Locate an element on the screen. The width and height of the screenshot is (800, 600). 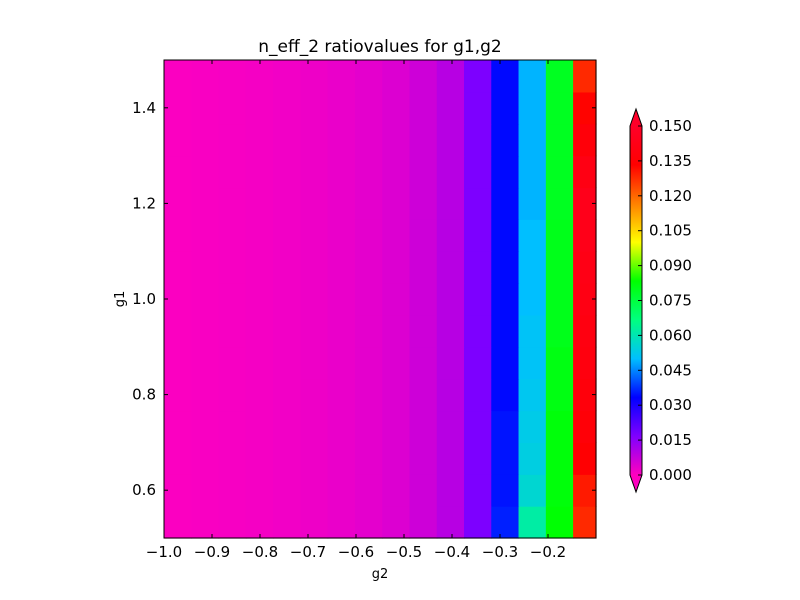
x-tick-label: −0.3 is located at coordinates (500, 552).